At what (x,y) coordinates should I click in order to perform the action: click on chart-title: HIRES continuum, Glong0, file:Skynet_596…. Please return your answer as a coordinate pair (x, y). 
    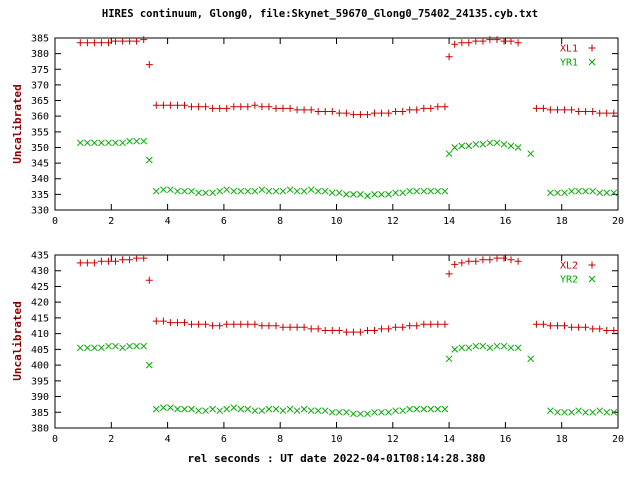
    Looking at the image, I should click on (320, 14).